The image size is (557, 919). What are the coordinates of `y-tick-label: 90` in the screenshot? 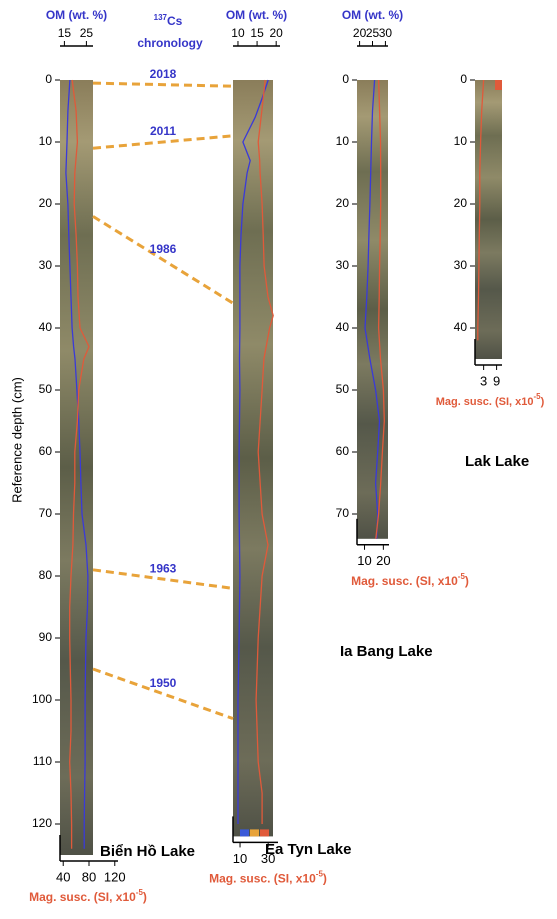 It's located at (46, 637).